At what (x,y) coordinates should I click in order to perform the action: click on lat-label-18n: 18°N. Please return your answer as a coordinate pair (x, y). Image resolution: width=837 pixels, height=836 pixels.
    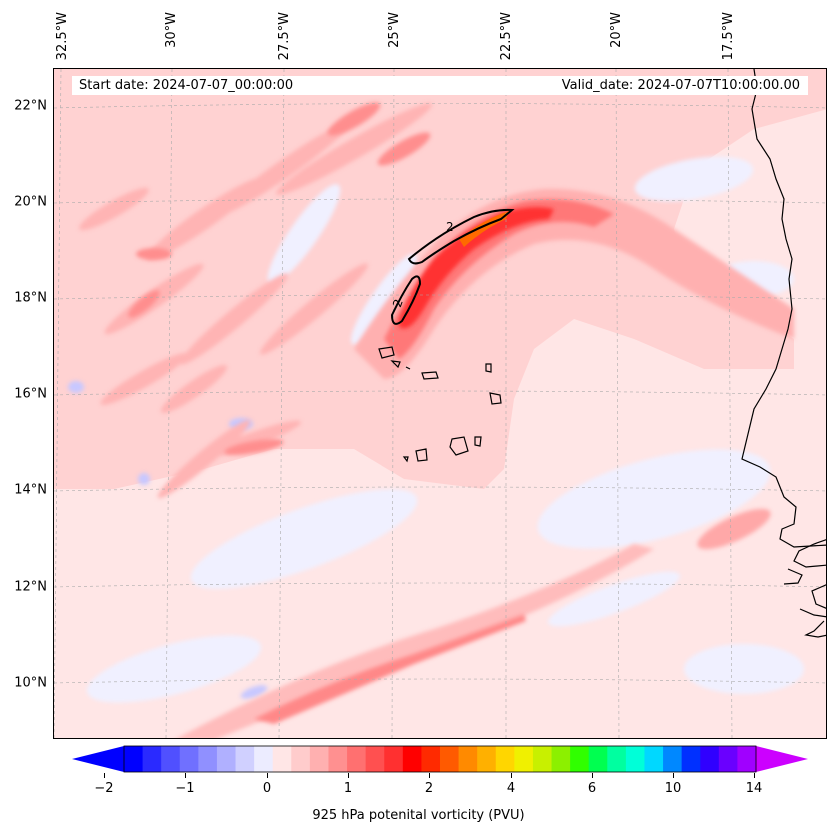
    Looking at the image, I should click on (30, 298).